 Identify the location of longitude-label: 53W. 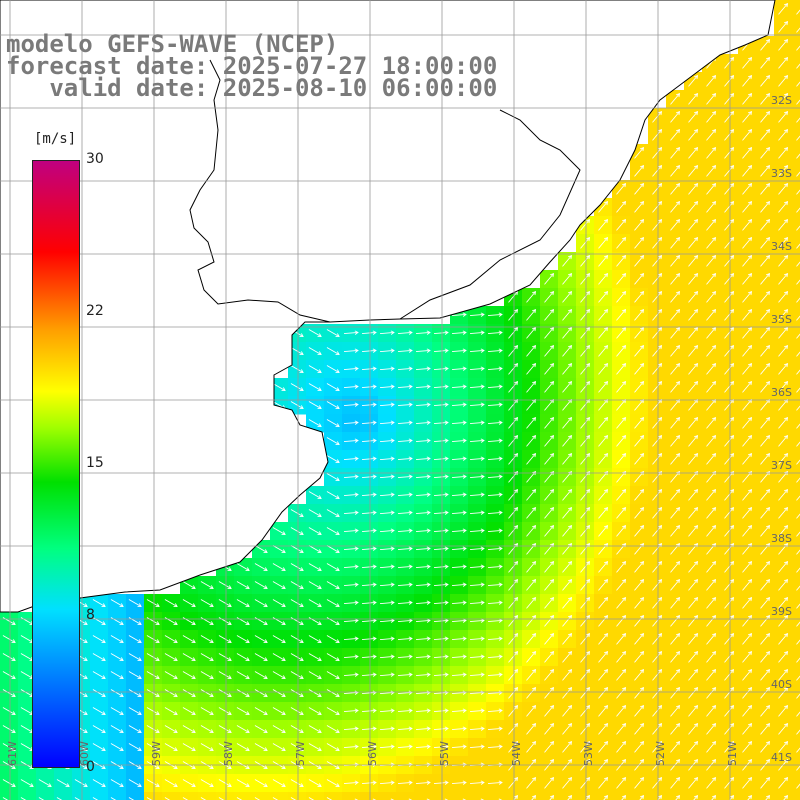
(588, 753).